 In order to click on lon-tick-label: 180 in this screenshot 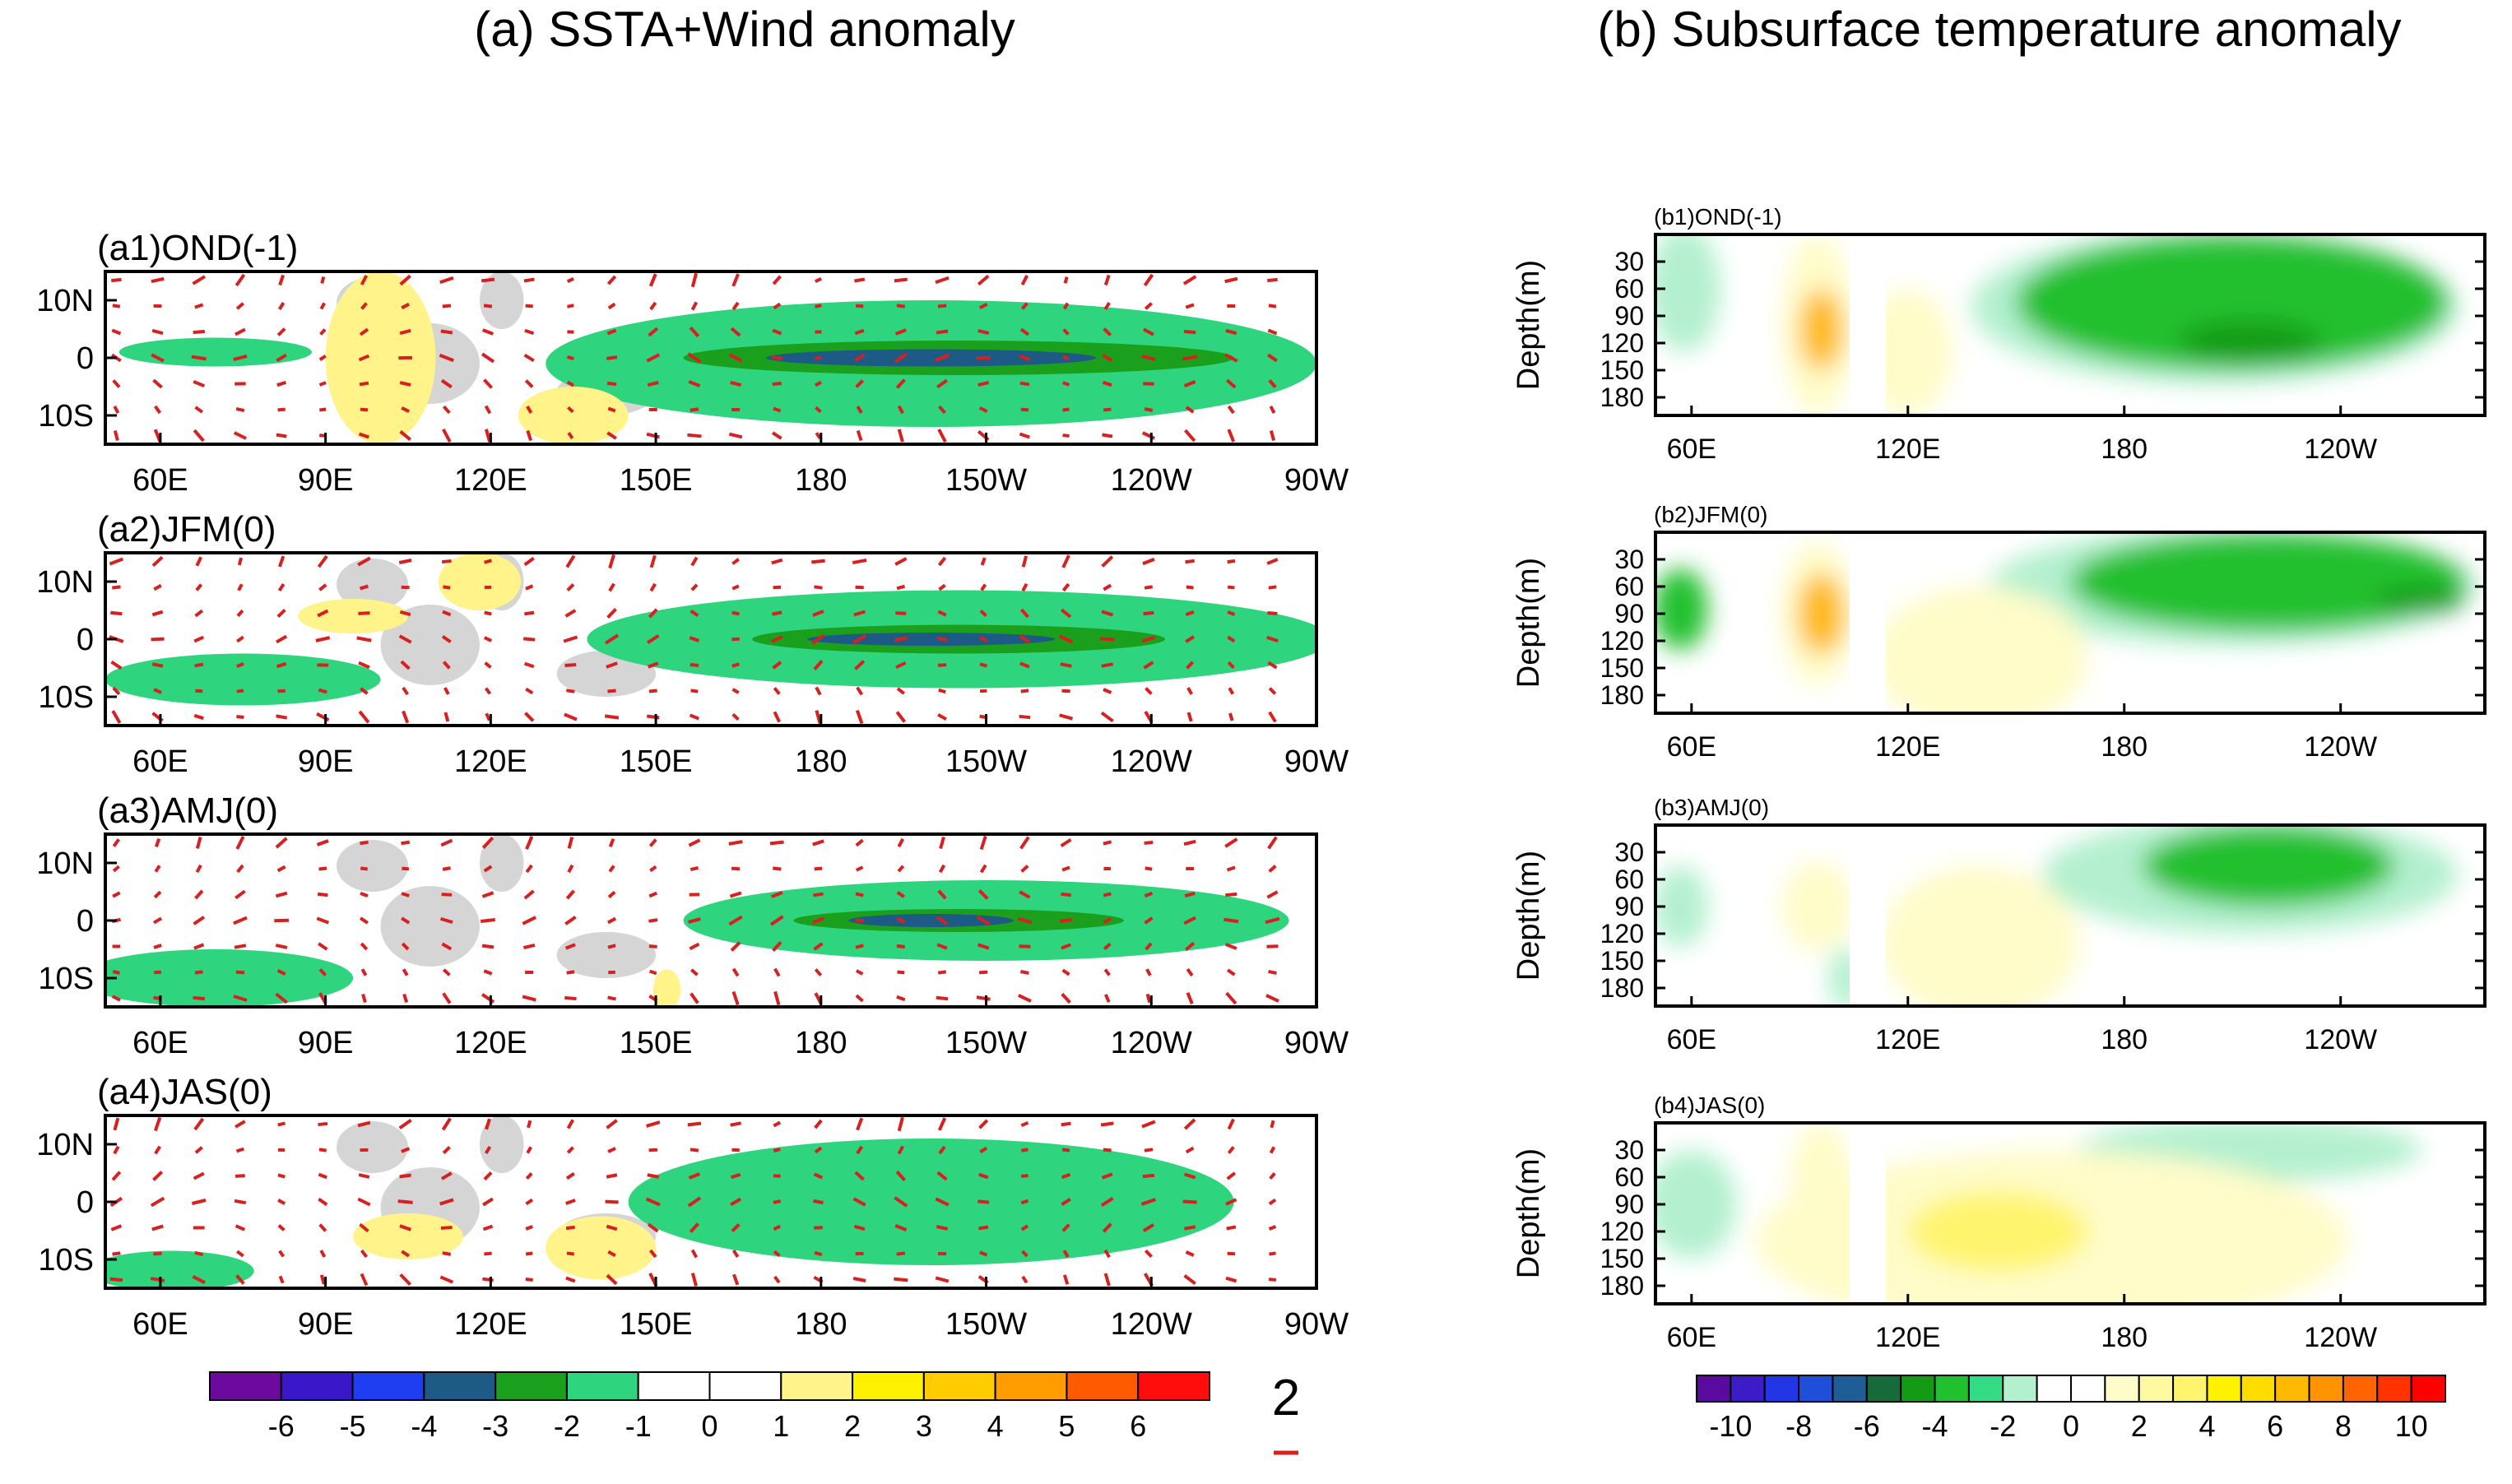, I will do `click(821, 761)`.